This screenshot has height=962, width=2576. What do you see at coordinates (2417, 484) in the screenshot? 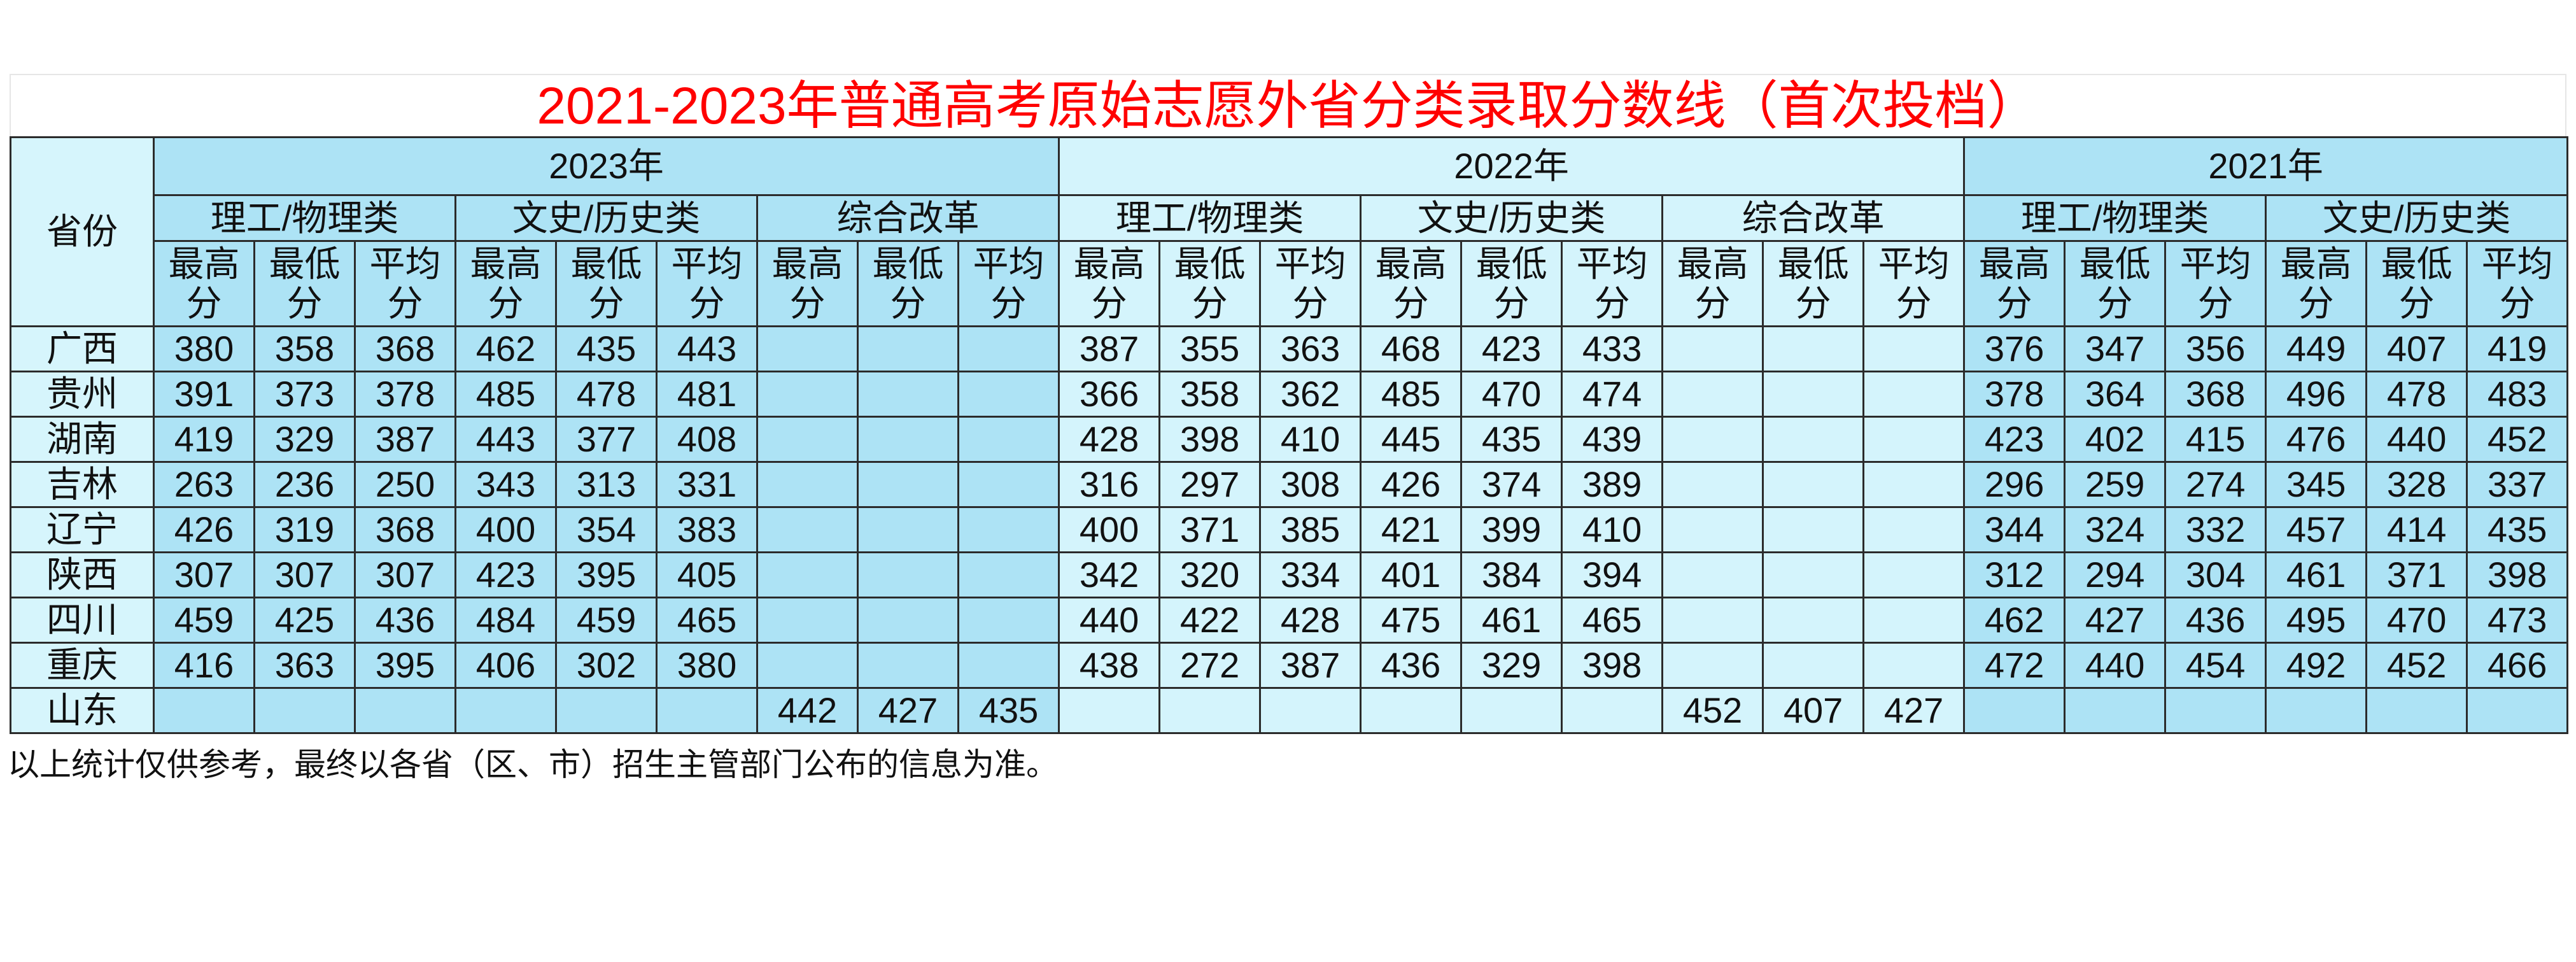
I see `score-cell: 328` at bounding box center [2417, 484].